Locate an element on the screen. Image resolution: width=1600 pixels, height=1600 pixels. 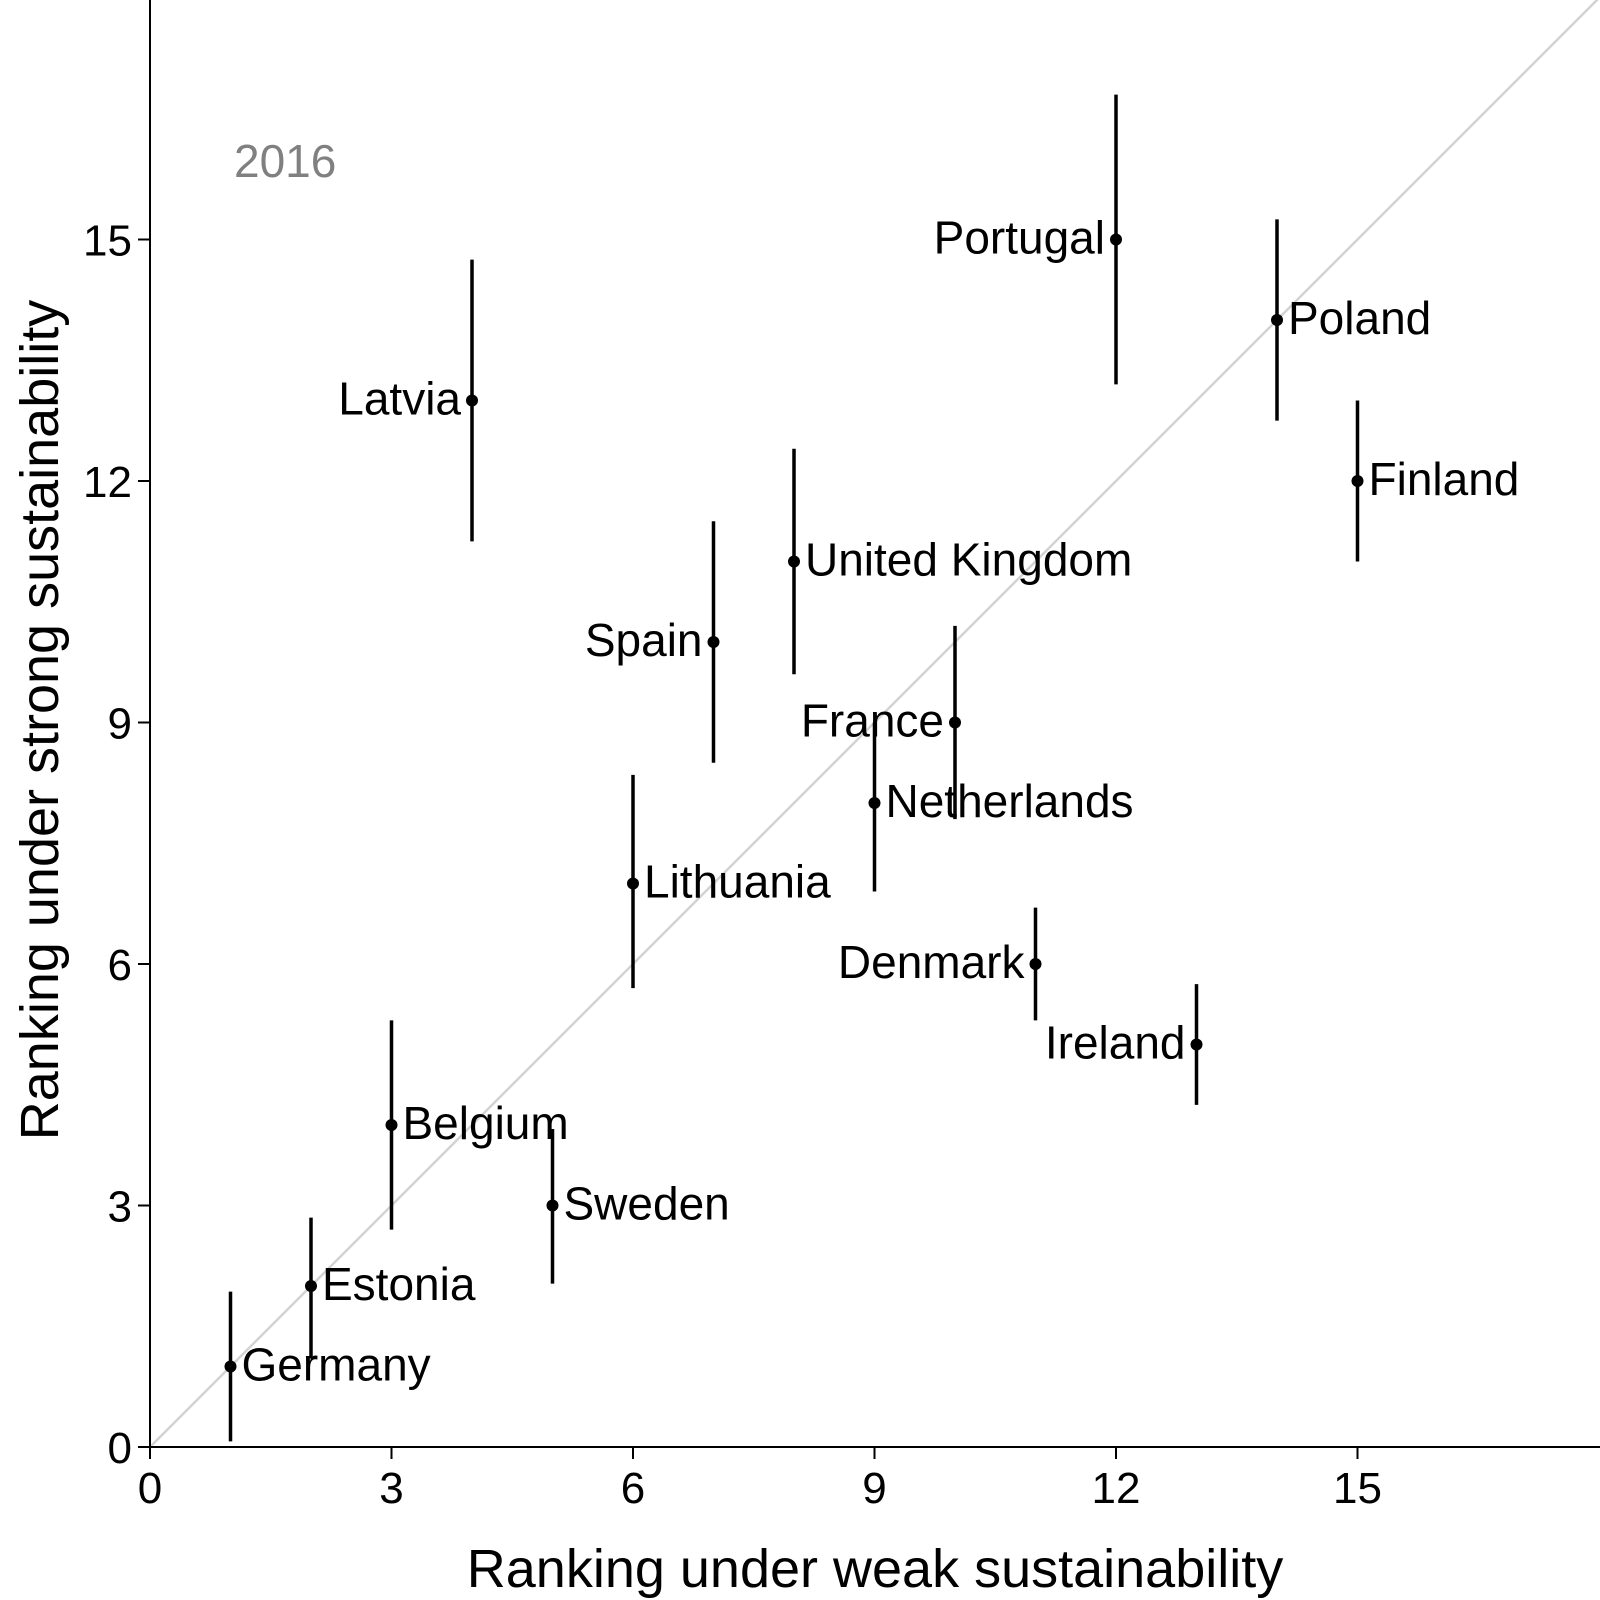
point-label: Denmark is located at coordinates (932, 962).